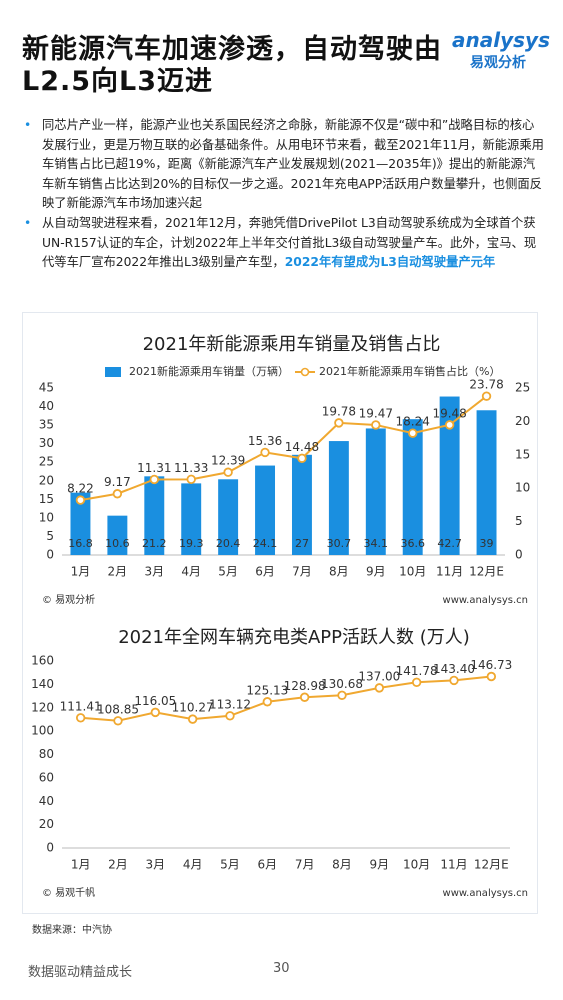 Image resolution: width=563 pixels, height=1000 pixels. I want to click on bullet-highlight: 2022年有望成为L3自动驾驶量产元年, so click(390, 262).